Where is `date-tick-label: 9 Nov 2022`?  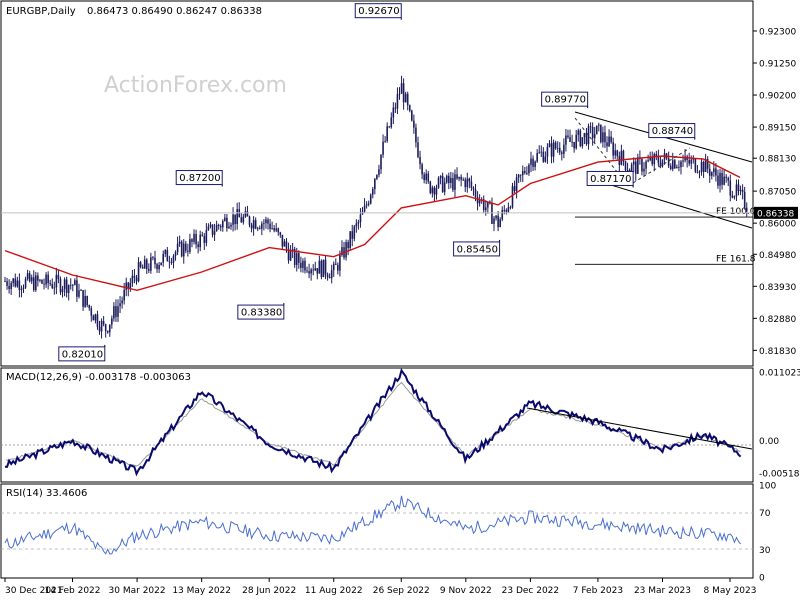
date-tick-label: 9 Nov 2022 is located at coordinates (466, 591).